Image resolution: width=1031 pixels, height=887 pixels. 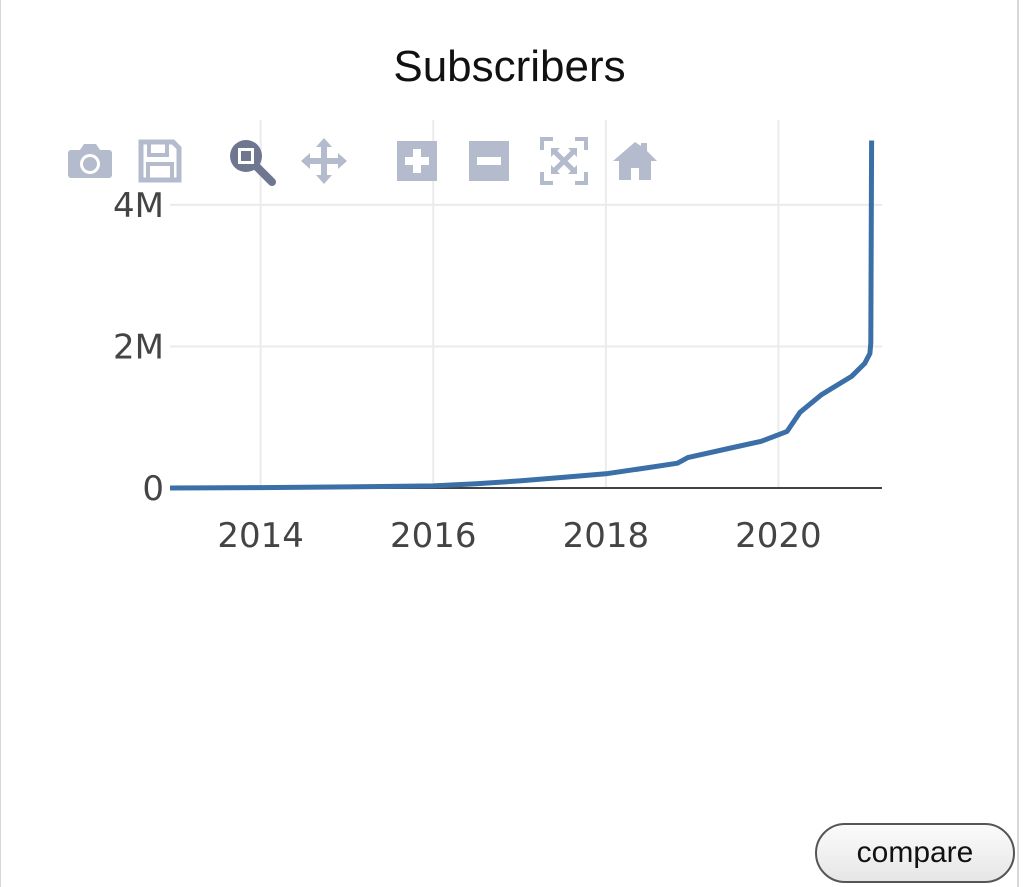 What do you see at coordinates (260, 536) in the screenshot?
I see `x-tick-label: 2014` at bounding box center [260, 536].